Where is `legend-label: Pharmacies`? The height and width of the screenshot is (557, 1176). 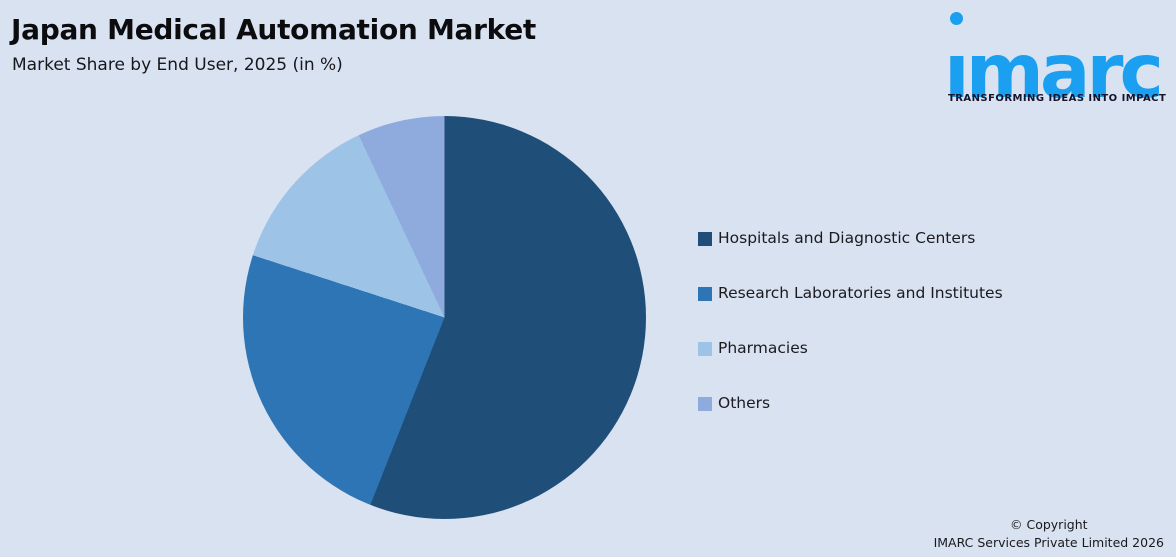 legend-label: Pharmacies is located at coordinates (763, 347).